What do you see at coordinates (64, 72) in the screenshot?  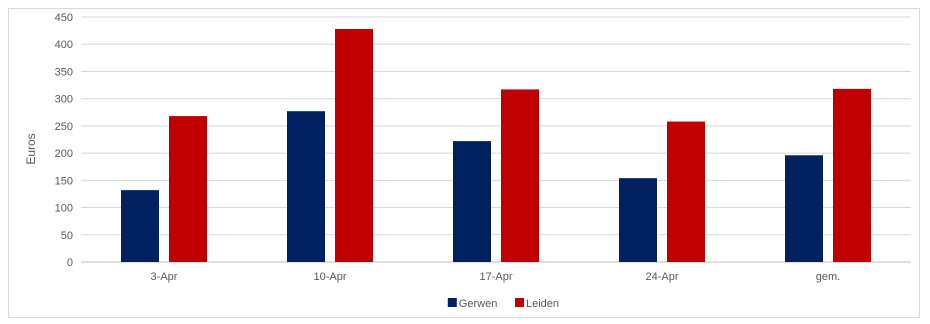 I see `y-tick-label: 350` at bounding box center [64, 72].